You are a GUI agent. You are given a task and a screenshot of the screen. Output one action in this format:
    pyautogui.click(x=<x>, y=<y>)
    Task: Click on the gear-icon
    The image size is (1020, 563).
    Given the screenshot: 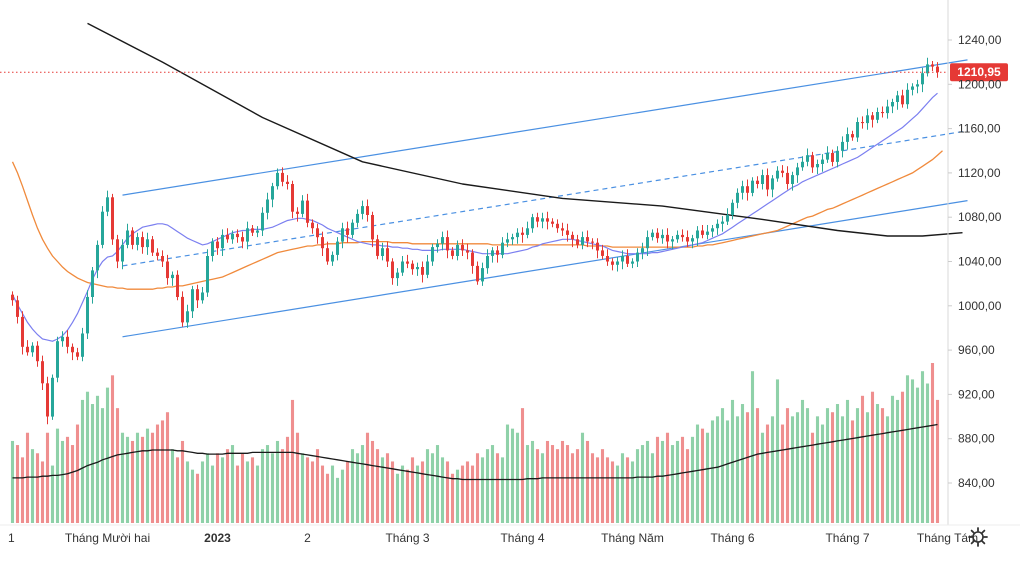 What is the action you would take?
    pyautogui.click(x=978, y=537)
    